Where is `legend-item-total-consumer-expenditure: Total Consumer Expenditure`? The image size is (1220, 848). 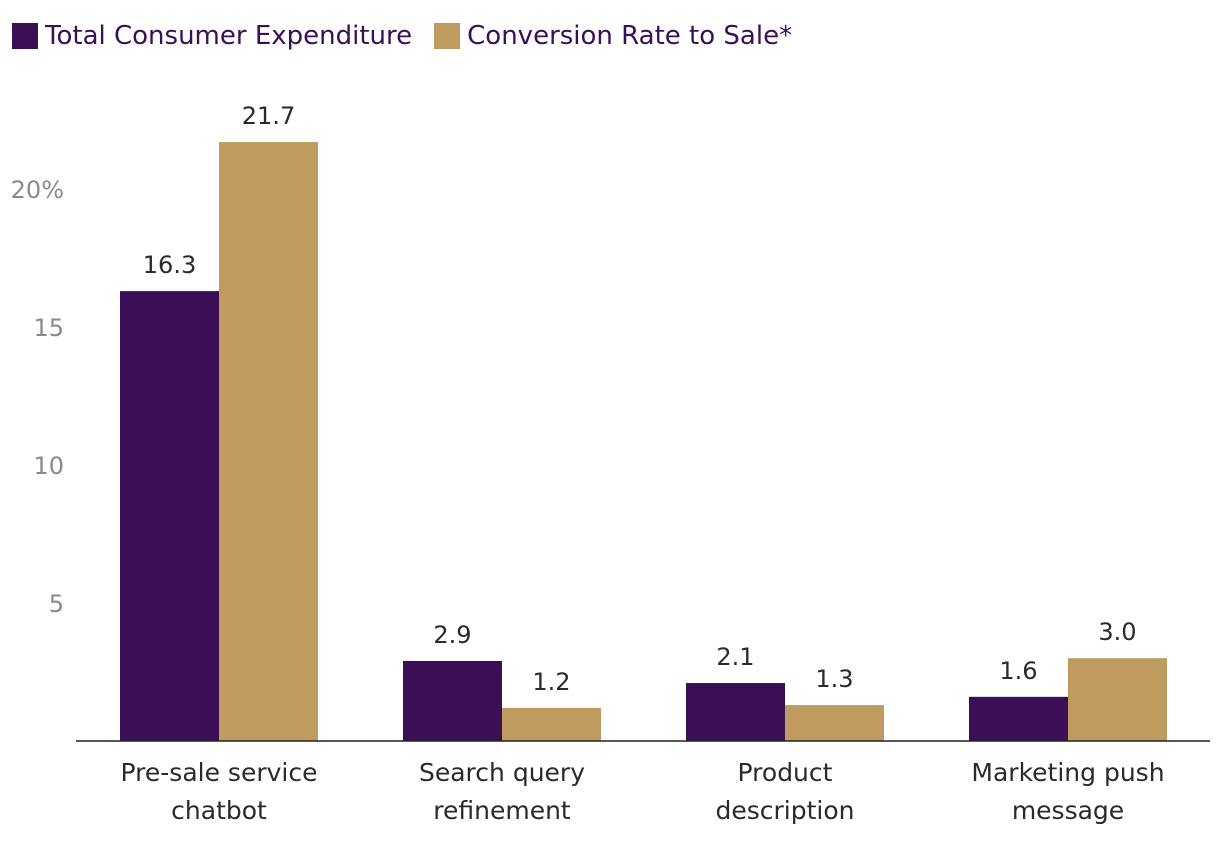 legend-item-total-consumer-expenditure: Total Consumer Expenditure is located at coordinates (212, 36).